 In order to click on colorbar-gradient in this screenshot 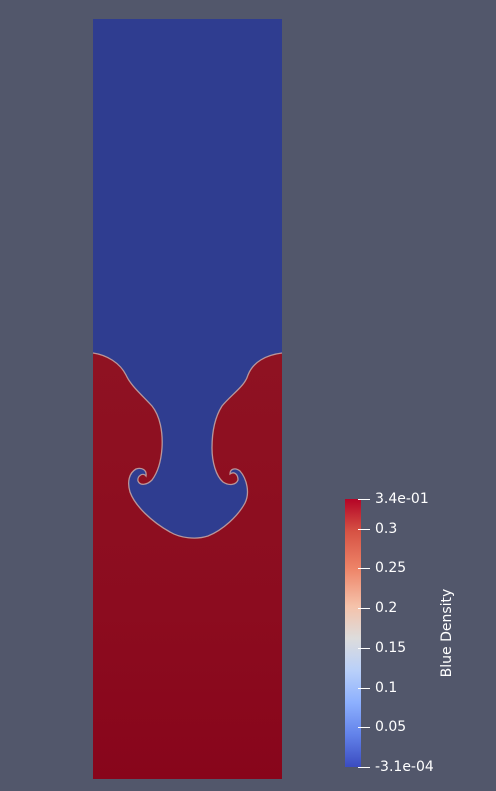, I will do `click(353, 633)`.